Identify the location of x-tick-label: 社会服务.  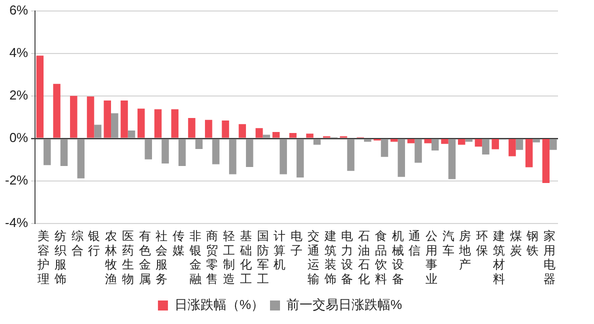
(162, 257).